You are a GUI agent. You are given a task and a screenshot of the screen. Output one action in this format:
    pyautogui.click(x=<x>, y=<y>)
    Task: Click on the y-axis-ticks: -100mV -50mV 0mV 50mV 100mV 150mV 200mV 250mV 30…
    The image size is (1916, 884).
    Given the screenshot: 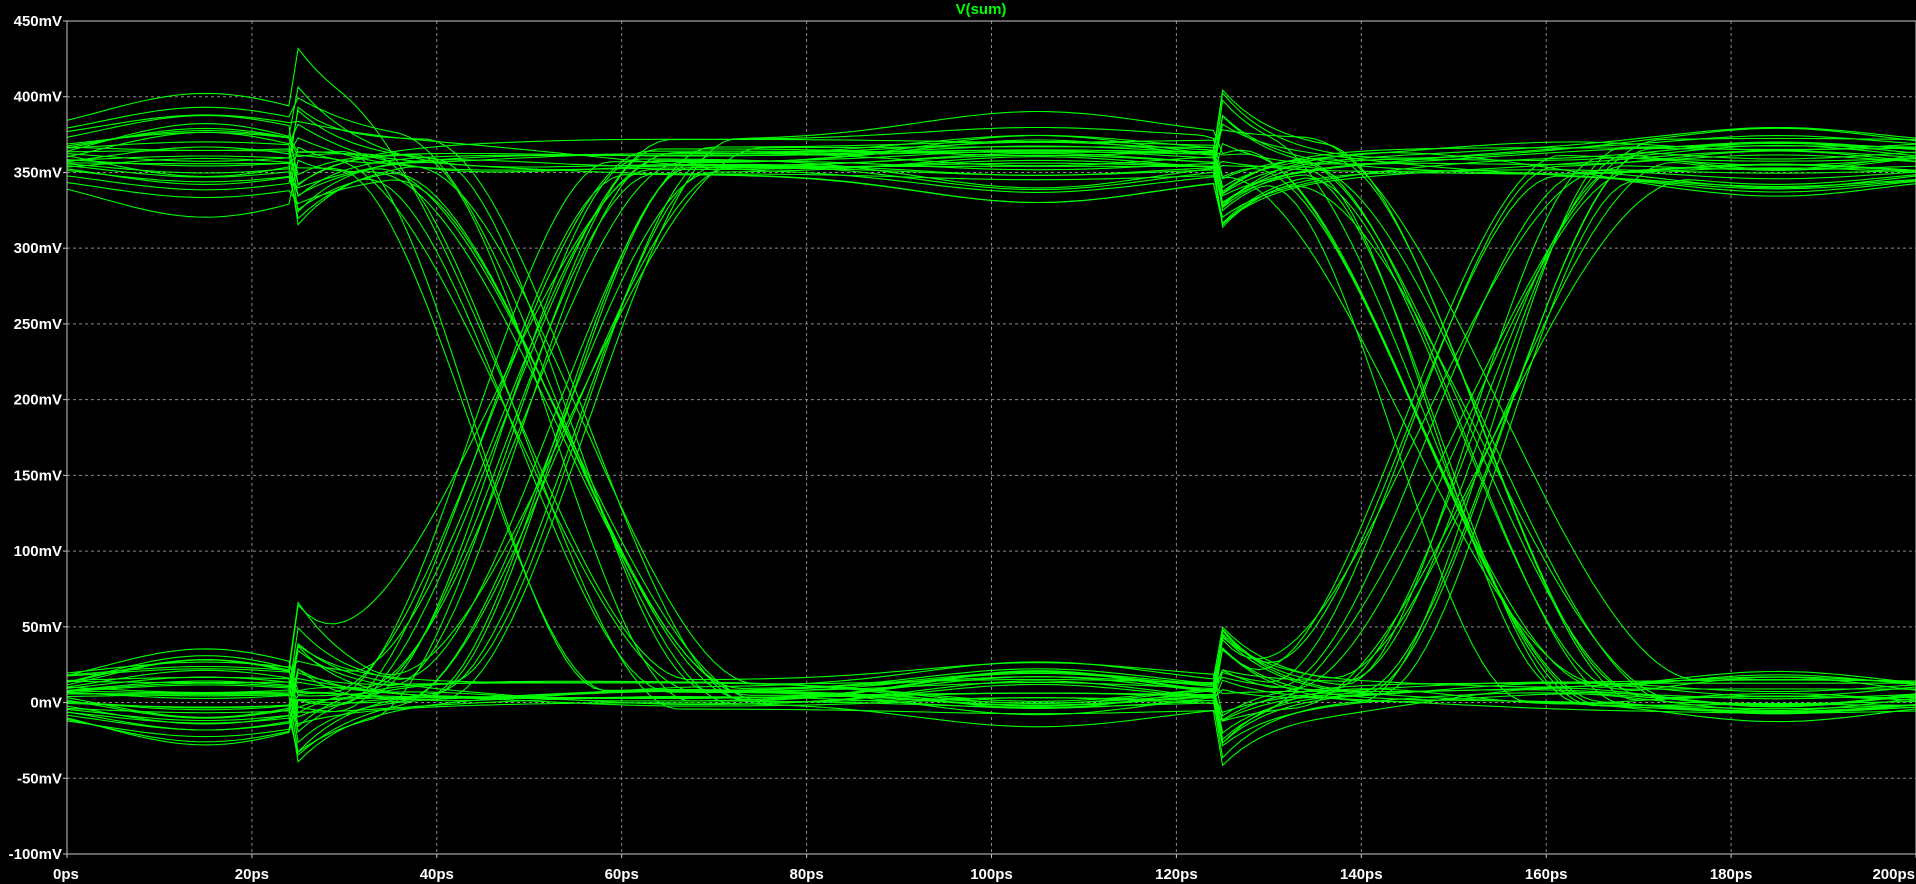 What is the action you would take?
    pyautogui.click(x=38, y=438)
    